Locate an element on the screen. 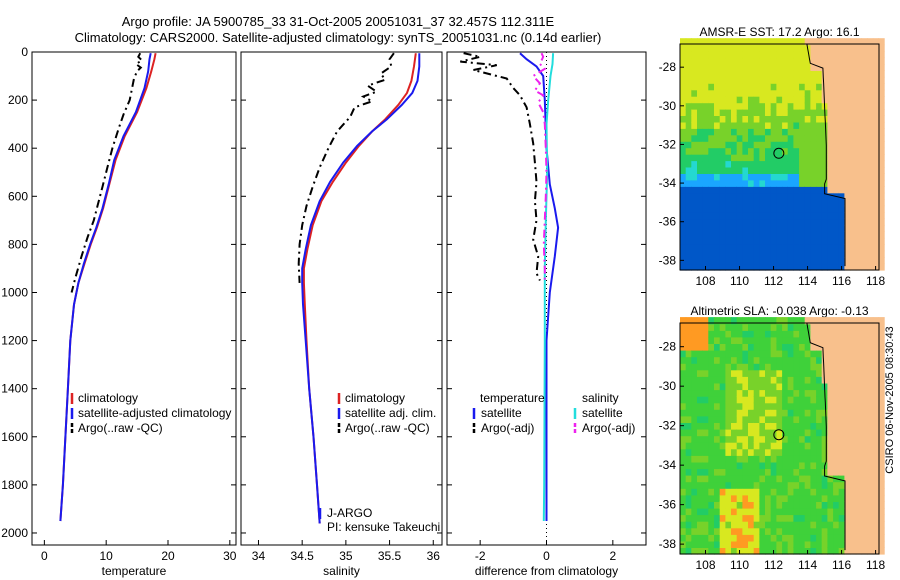  x-tick-label: 36 is located at coordinates (434, 556).